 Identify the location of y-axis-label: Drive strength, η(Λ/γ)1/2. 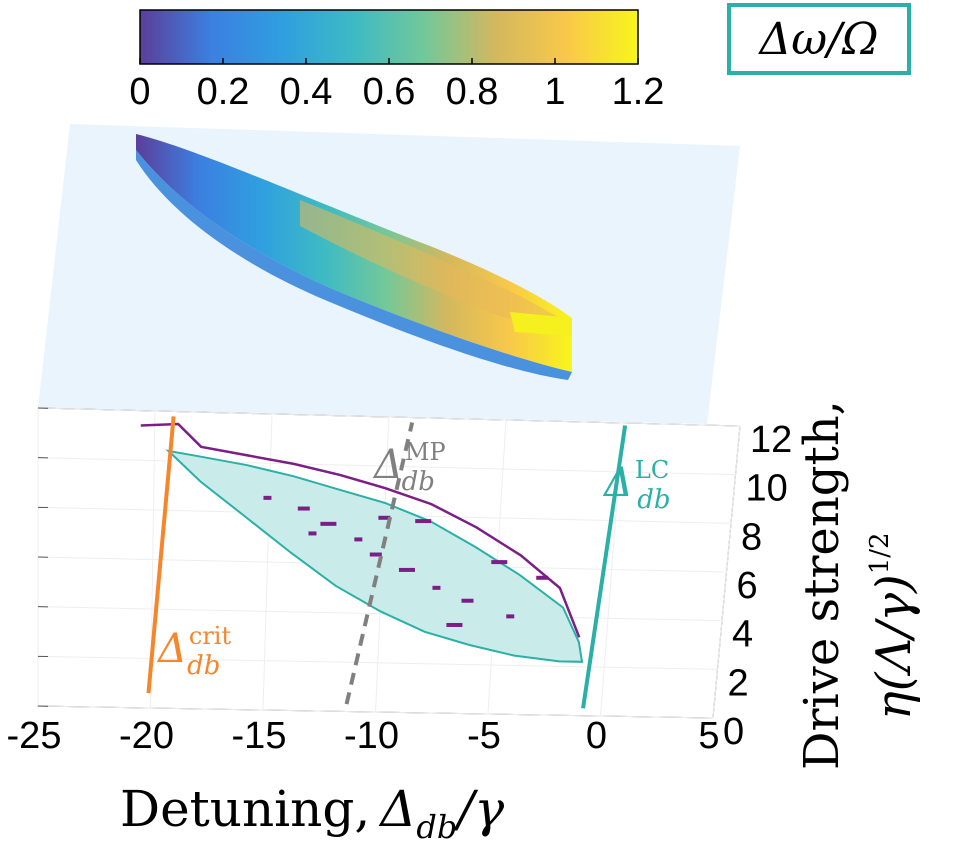
(858, 585).